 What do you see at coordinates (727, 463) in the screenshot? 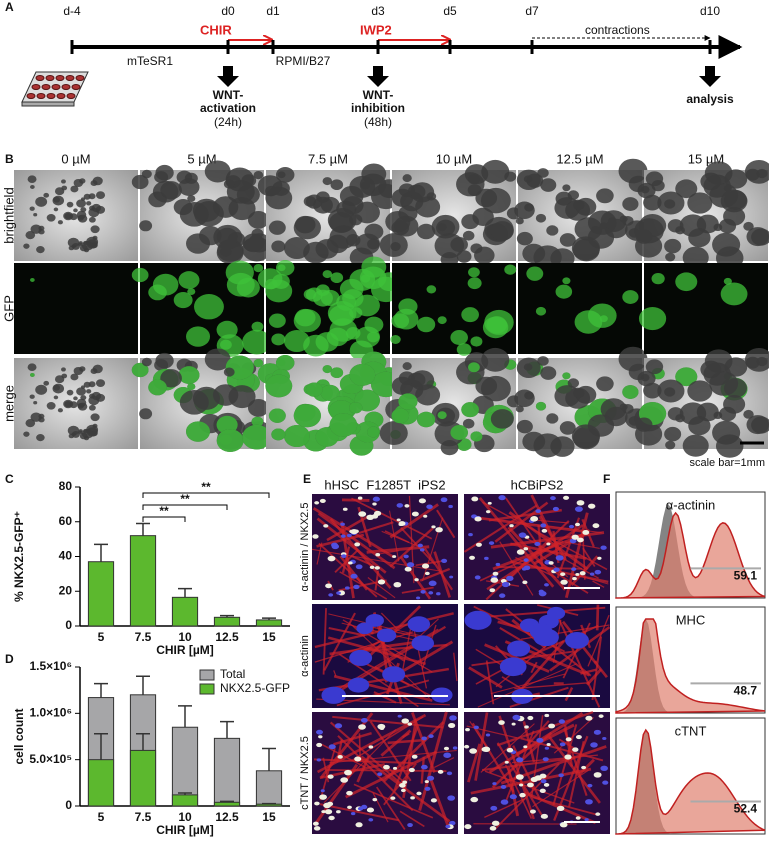
I see `scale-note: scale bar=1mm` at bounding box center [727, 463].